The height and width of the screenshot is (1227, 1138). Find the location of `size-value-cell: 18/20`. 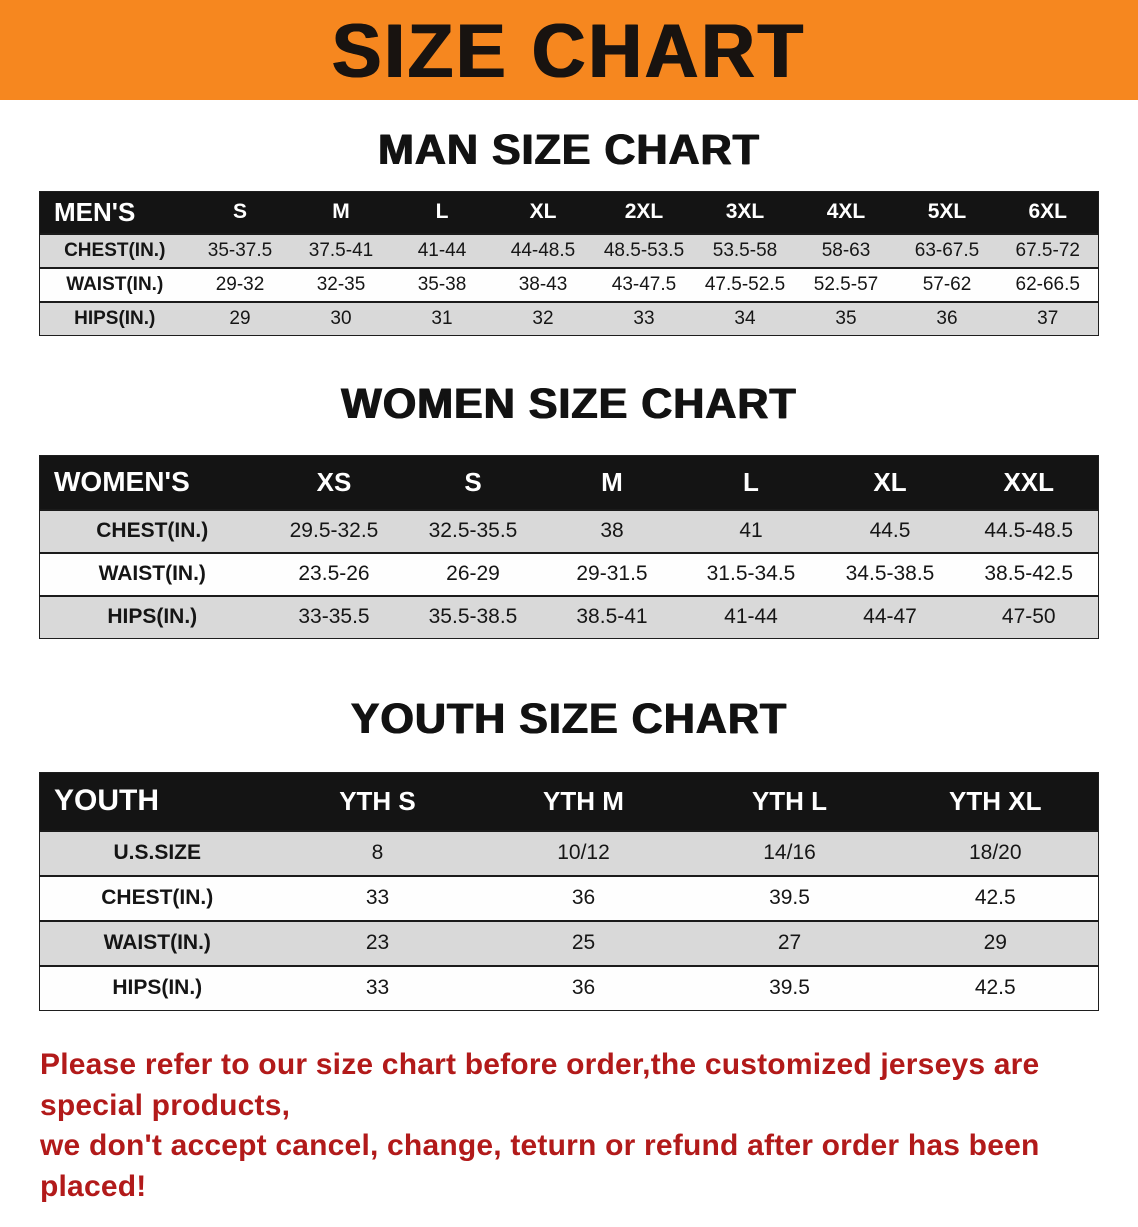

size-value-cell: 18/20 is located at coordinates (995, 852).